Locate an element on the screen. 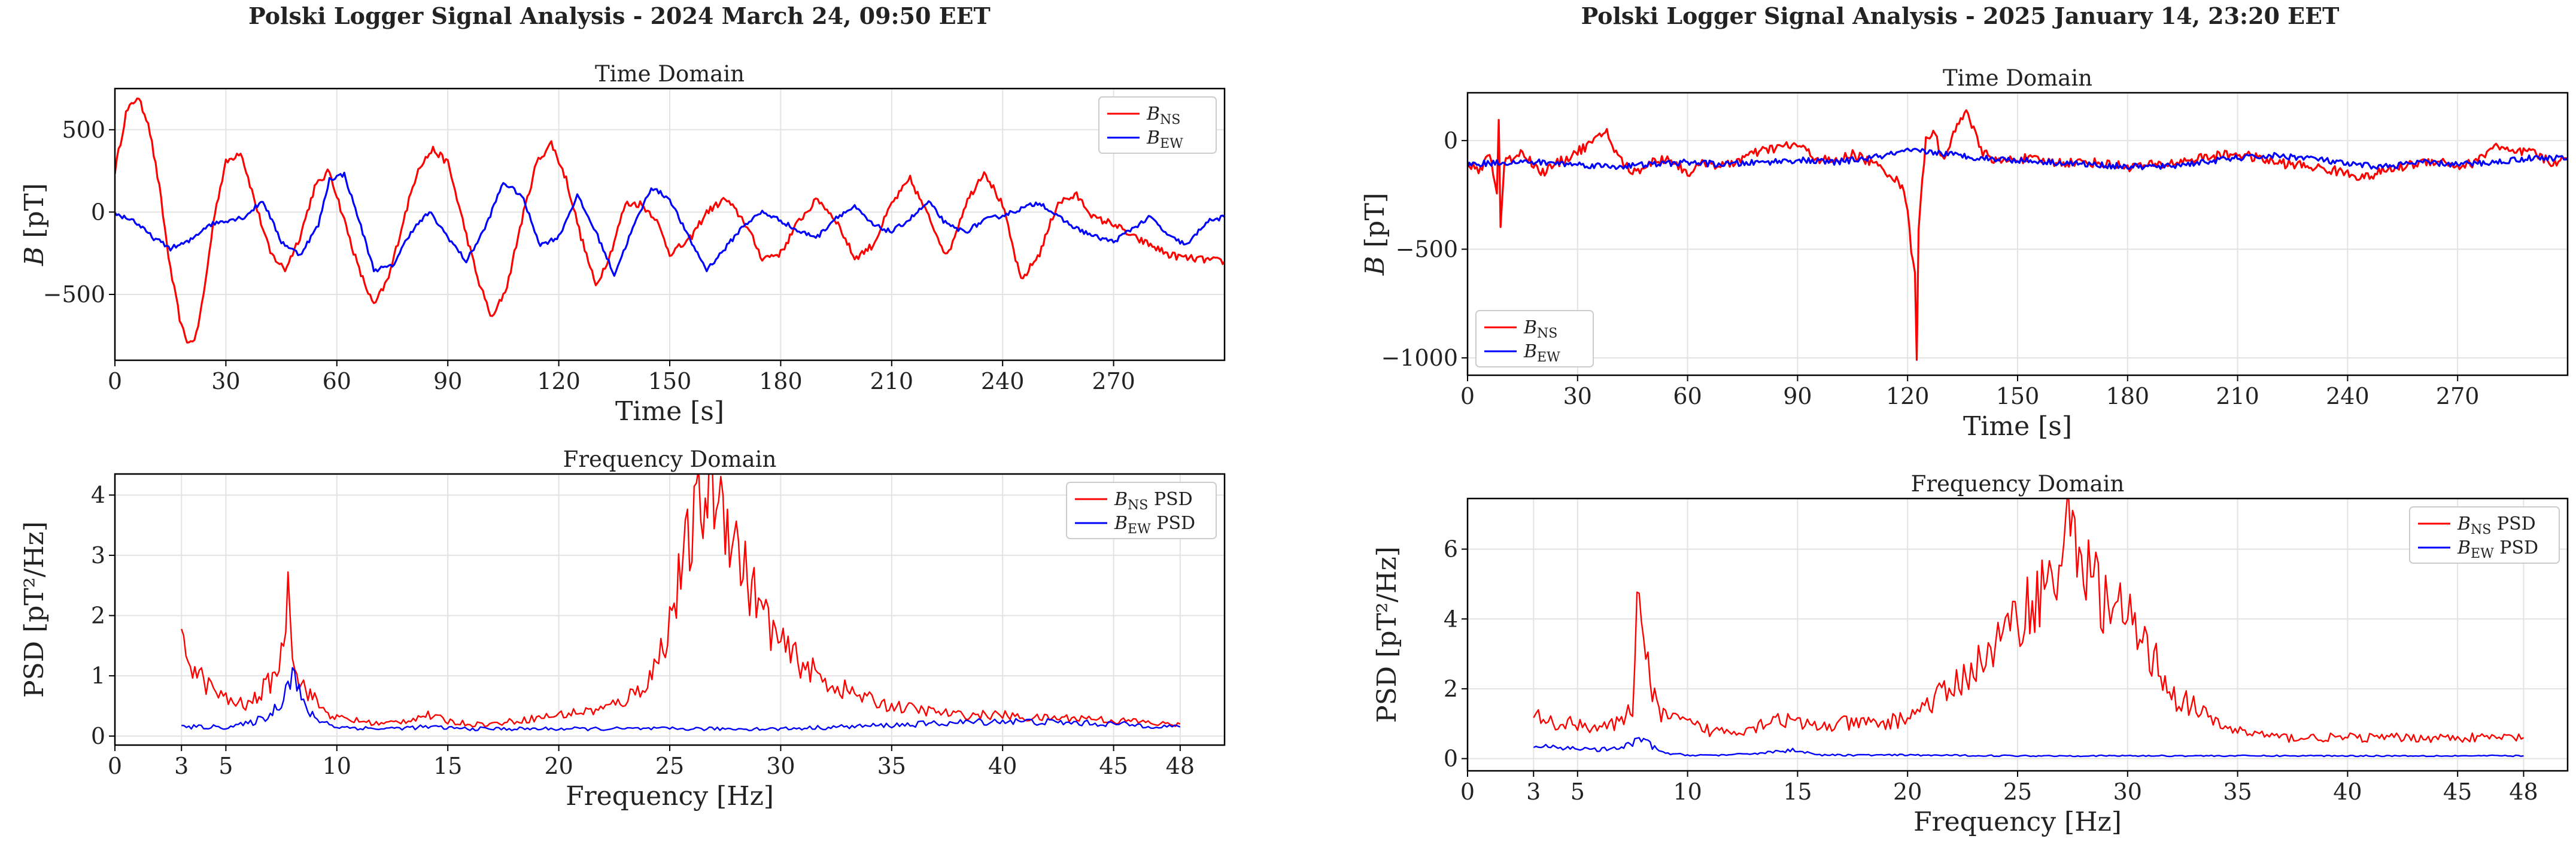  freq-2025-x-tick-label: 40 is located at coordinates (2347, 792).